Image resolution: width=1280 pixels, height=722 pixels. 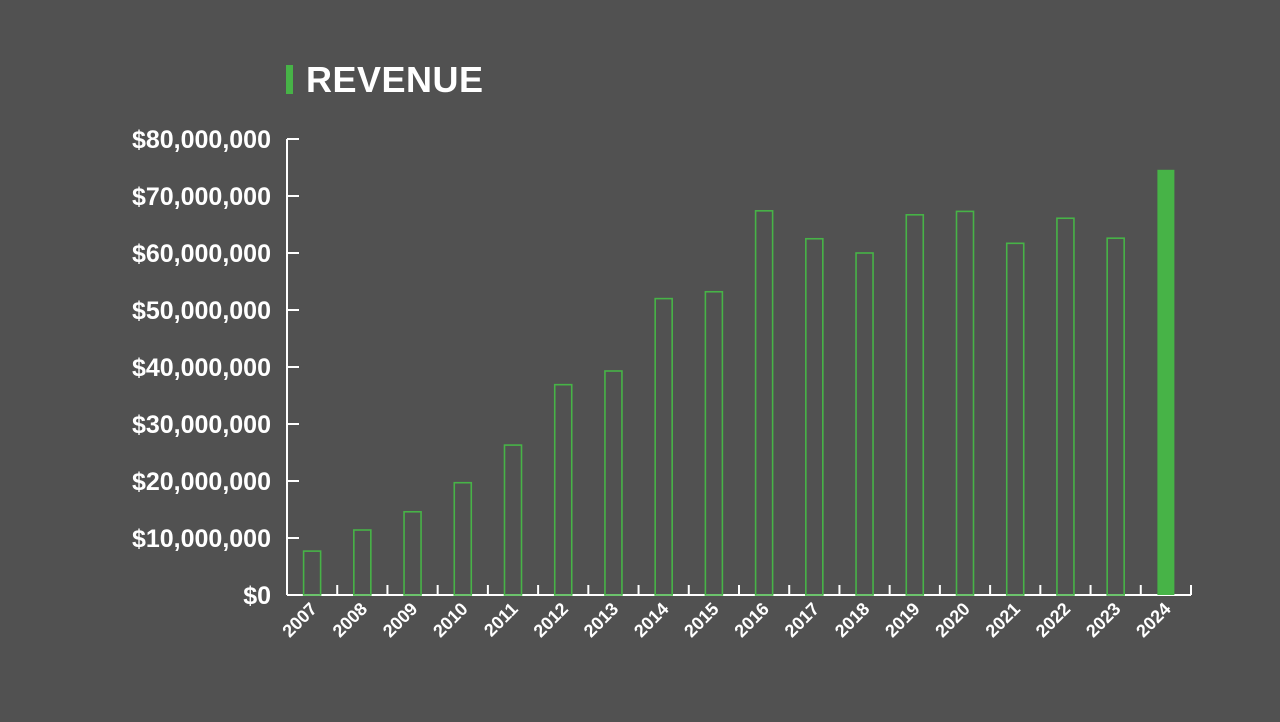 I want to click on bar-2011, so click(x=513, y=520).